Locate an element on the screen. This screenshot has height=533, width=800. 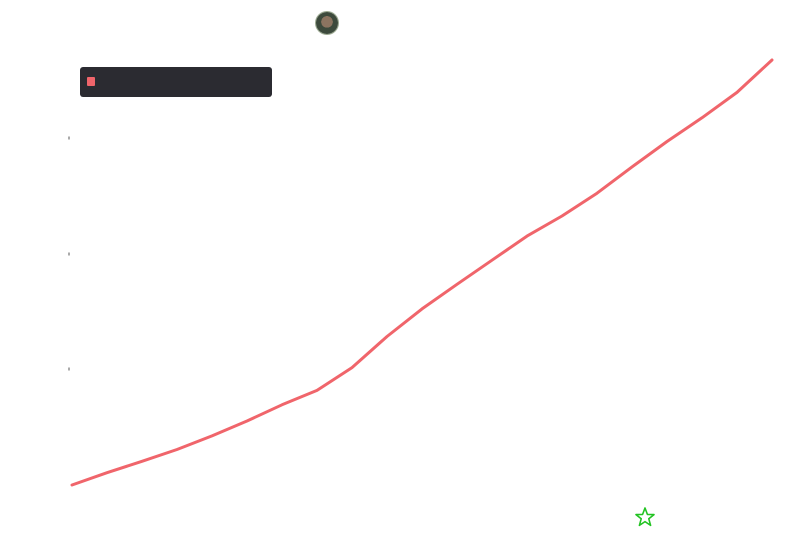
star-icon is located at coordinates (645, 517).